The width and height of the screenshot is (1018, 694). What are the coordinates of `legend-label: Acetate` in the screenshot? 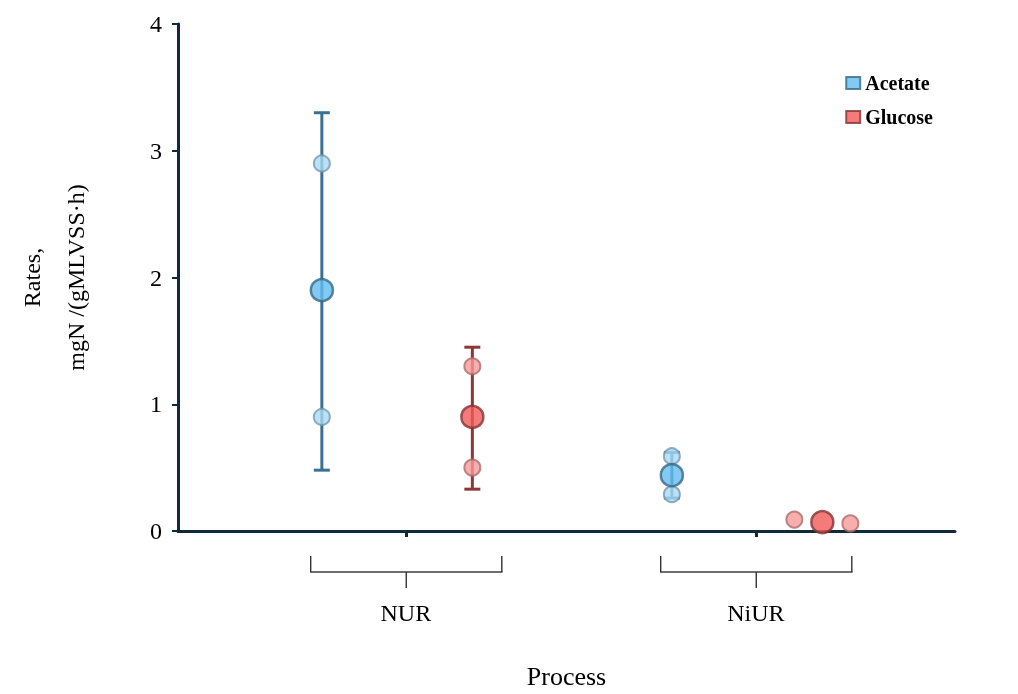 It's located at (897, 83).